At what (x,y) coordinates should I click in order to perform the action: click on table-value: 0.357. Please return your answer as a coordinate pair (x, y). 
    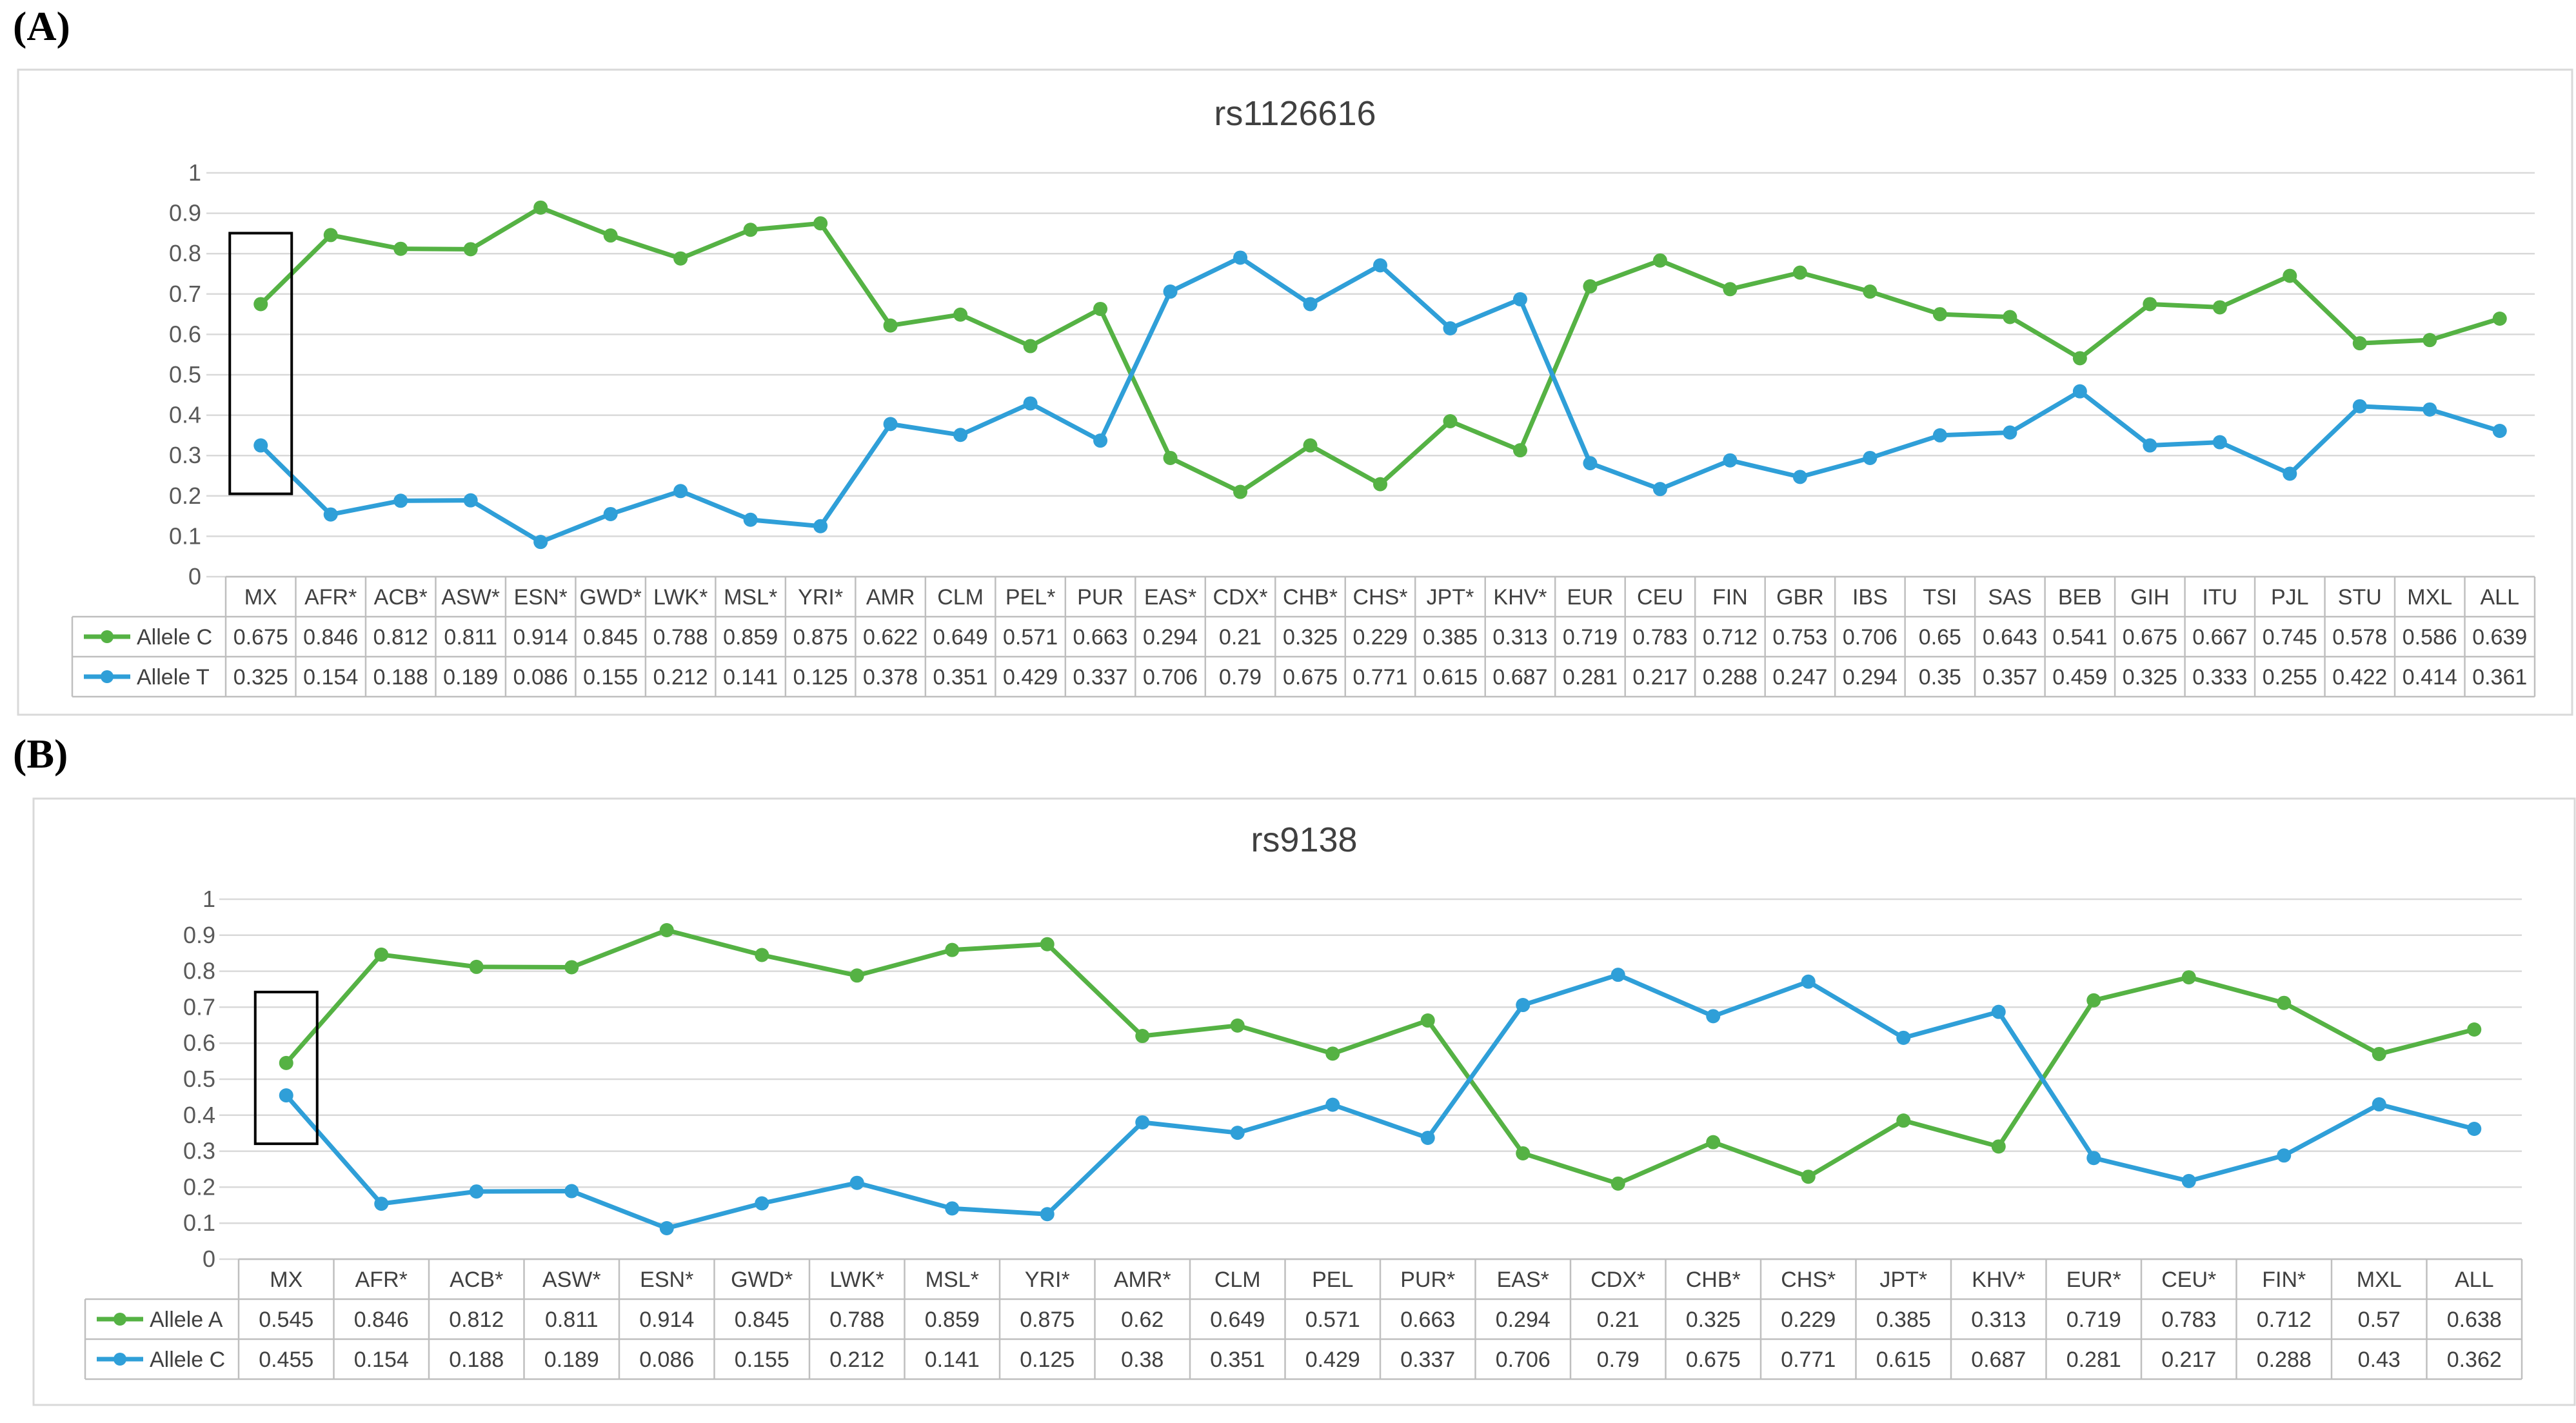
    Looking at the image, I should click on (2010, 677).